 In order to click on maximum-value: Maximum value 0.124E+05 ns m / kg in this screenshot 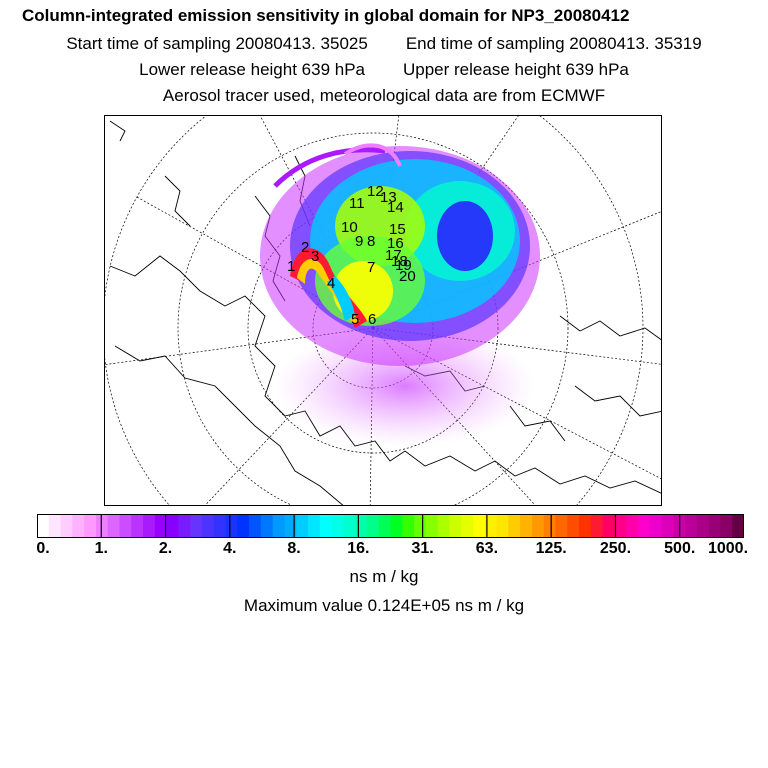, I will do `click(384, 605)`.